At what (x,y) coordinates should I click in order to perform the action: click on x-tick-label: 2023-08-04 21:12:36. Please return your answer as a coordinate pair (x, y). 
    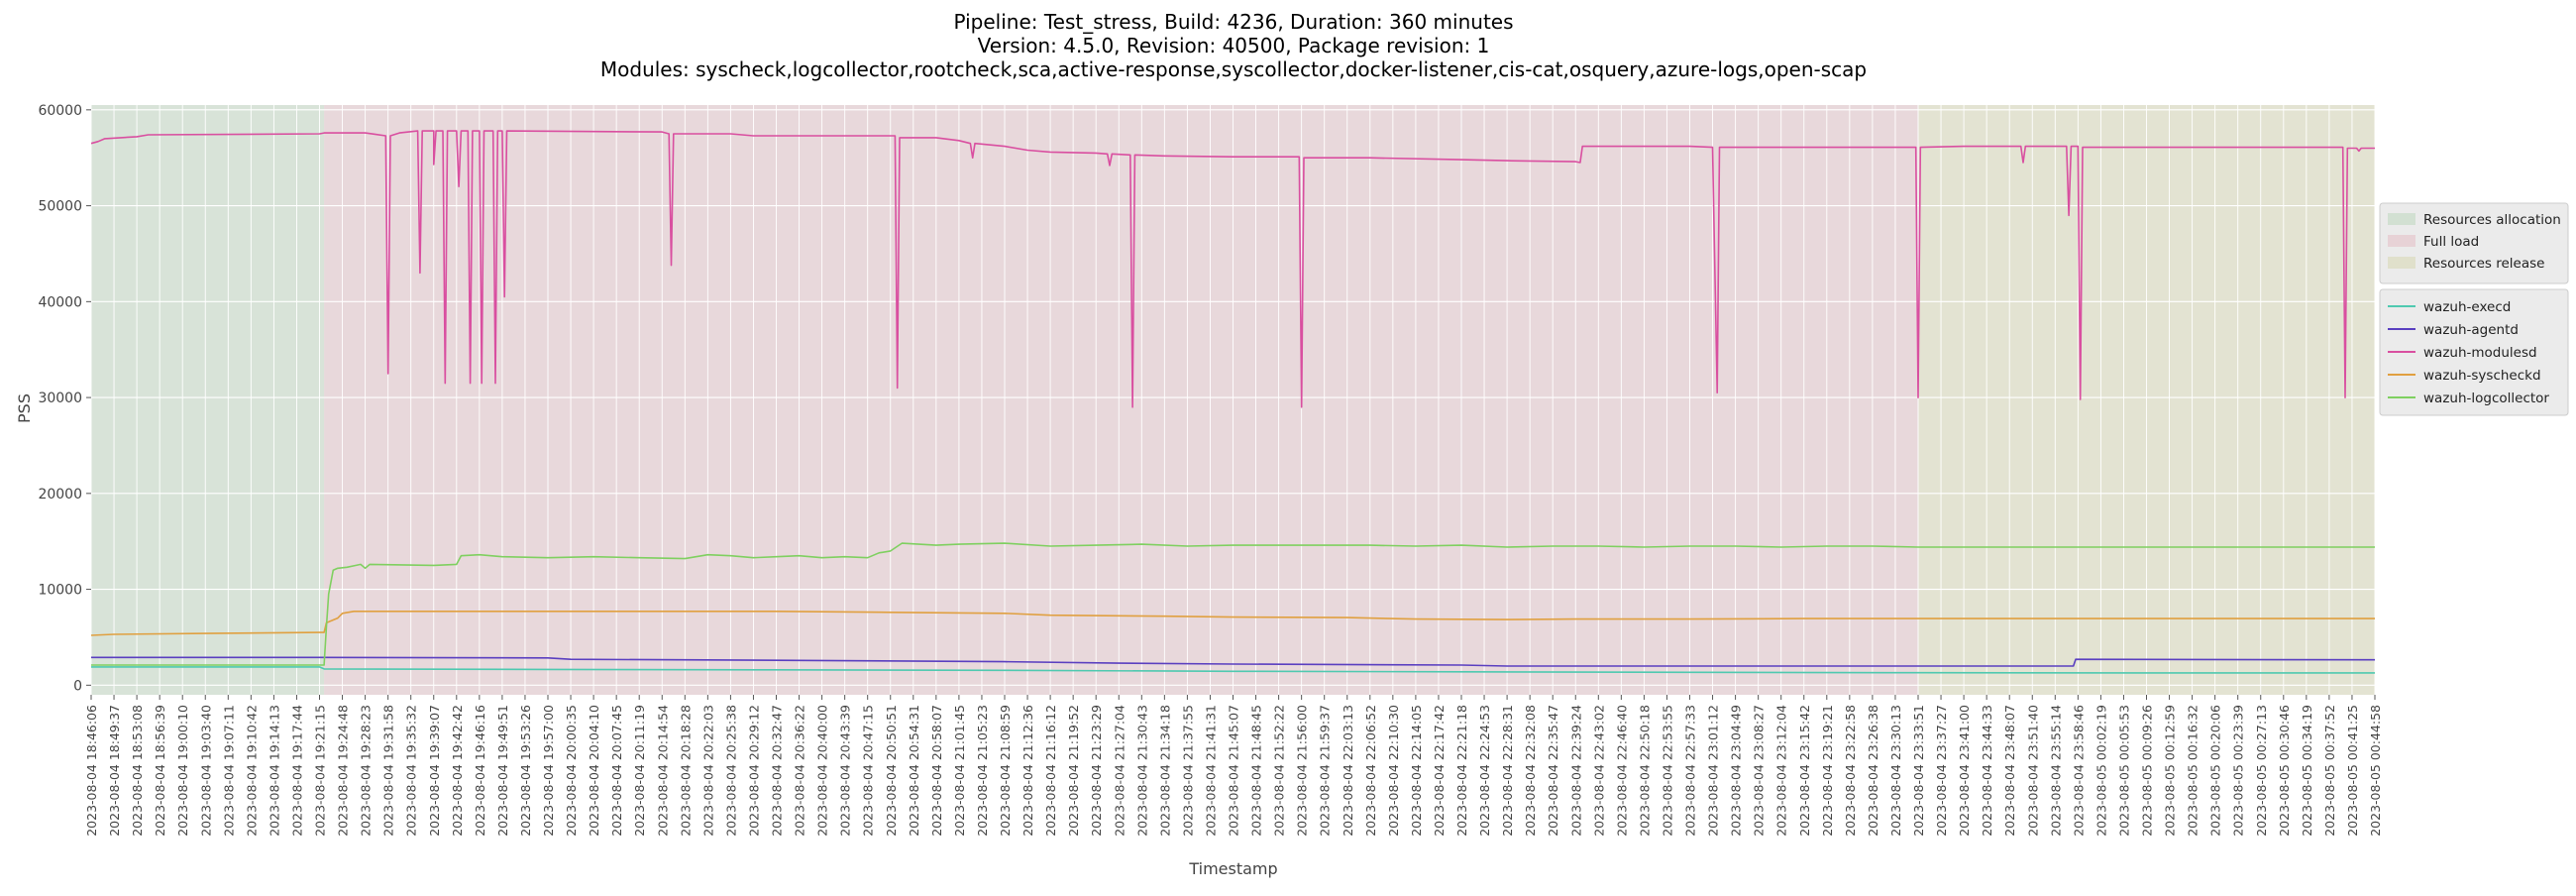
    Looking at the image, I should click on (1027, 771).